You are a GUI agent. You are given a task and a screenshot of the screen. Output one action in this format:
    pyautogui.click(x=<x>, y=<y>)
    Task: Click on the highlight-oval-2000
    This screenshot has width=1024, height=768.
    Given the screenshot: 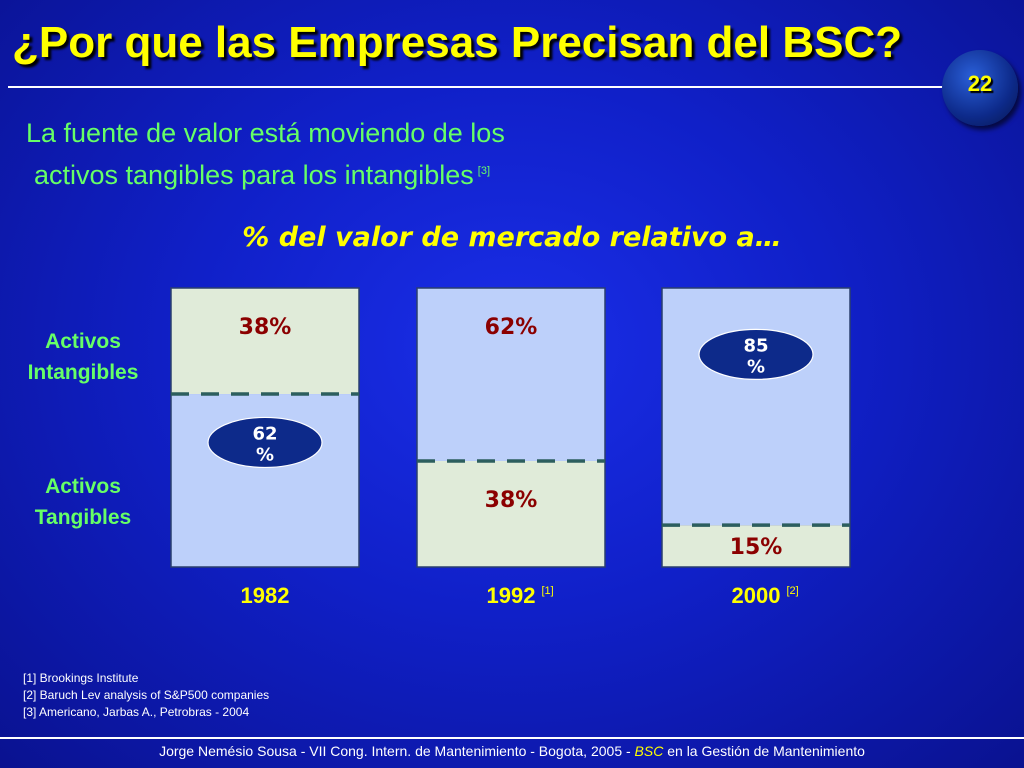 What is the action you would take?
    pyautogui.click(x=756, y=354)
    